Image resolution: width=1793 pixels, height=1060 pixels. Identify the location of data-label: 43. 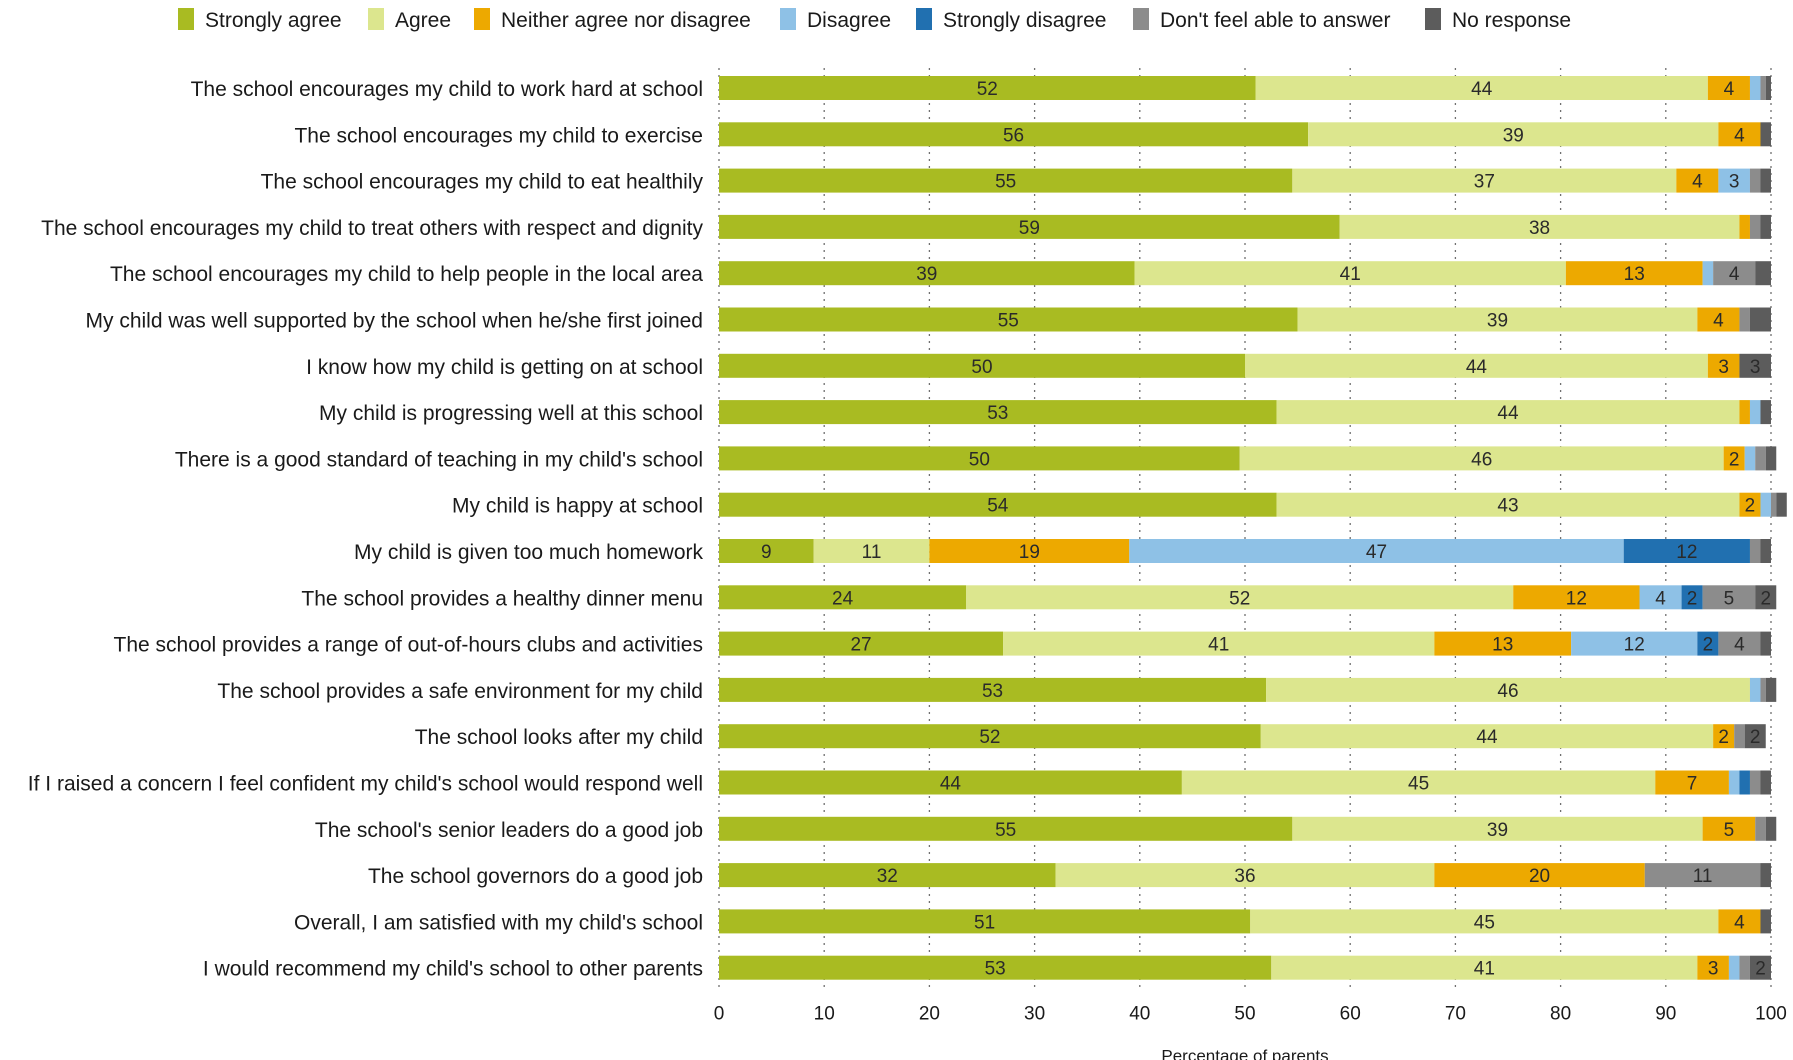
(1507, 506).